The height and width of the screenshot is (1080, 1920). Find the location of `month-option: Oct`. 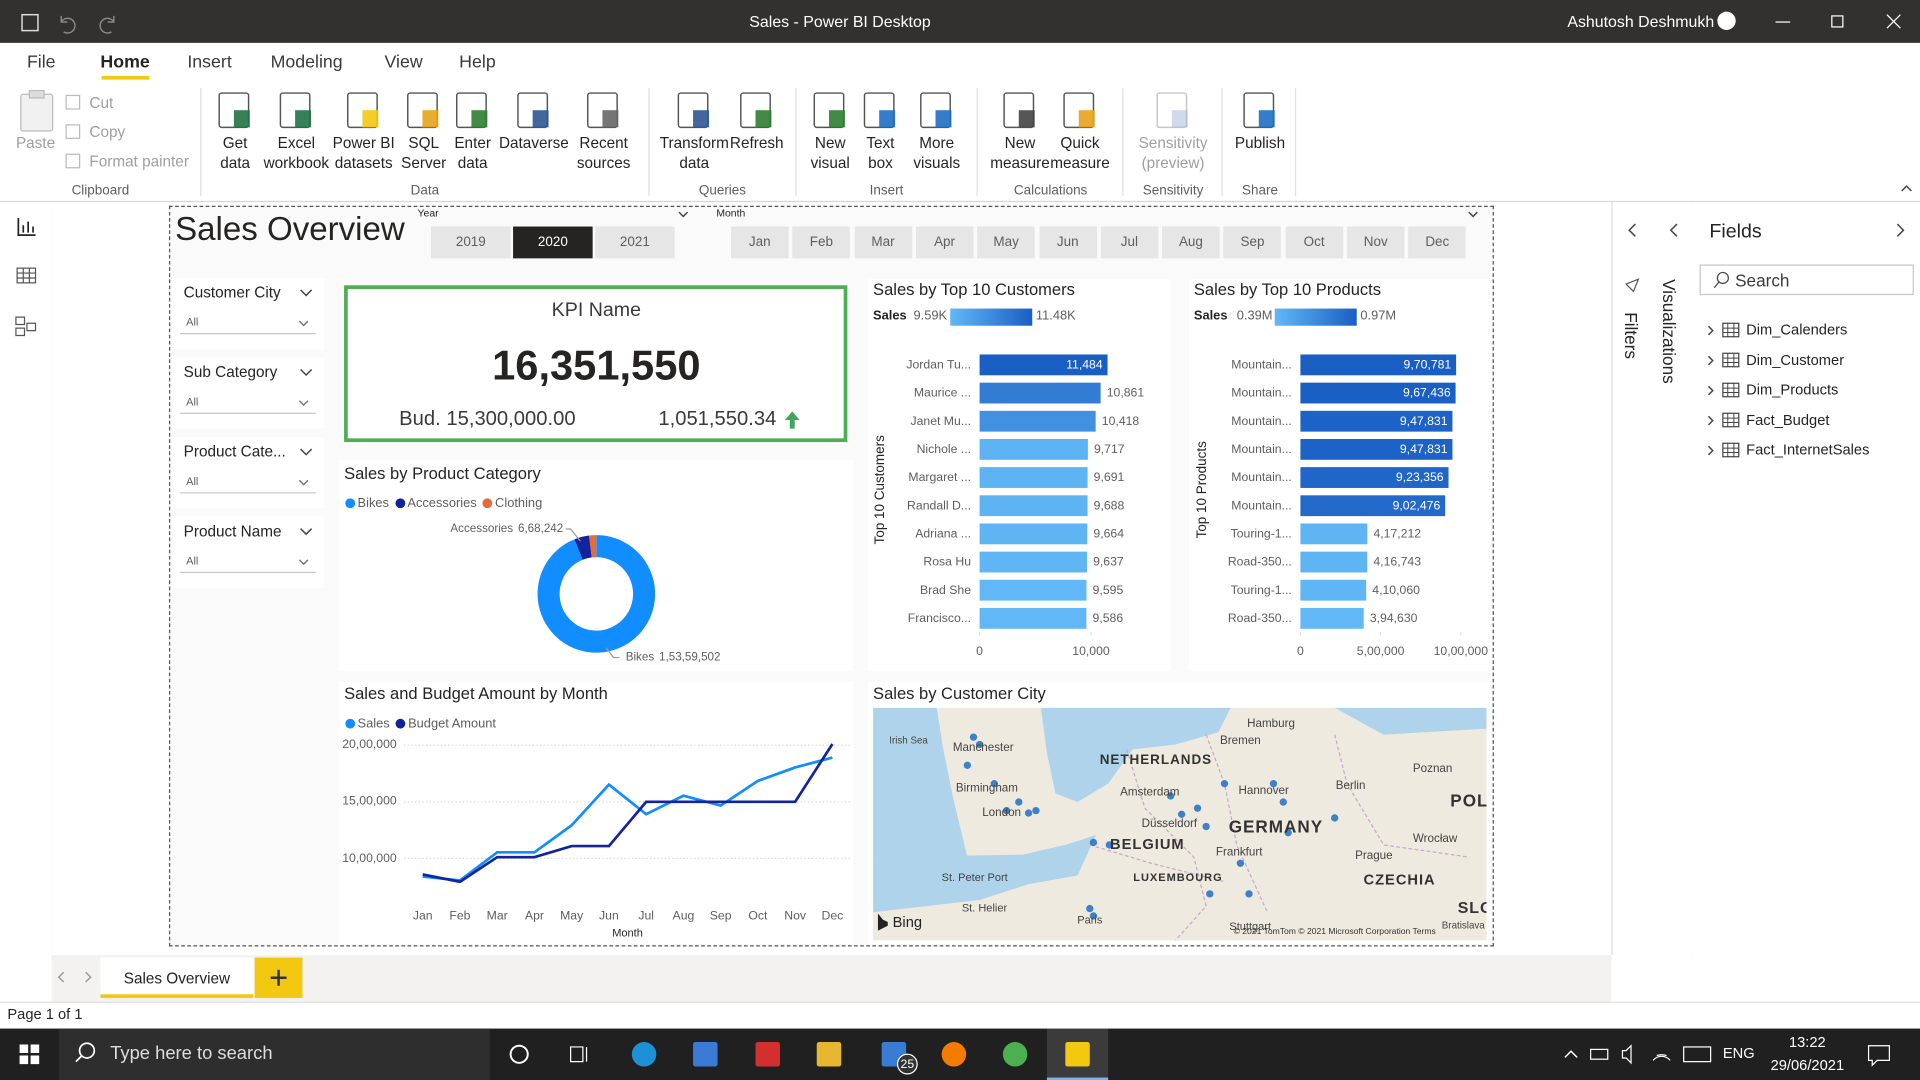

month-option: Oct is located at coordinates (1314, 243).